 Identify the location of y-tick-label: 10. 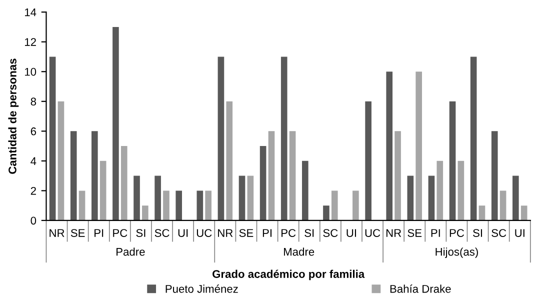
(30, 72).